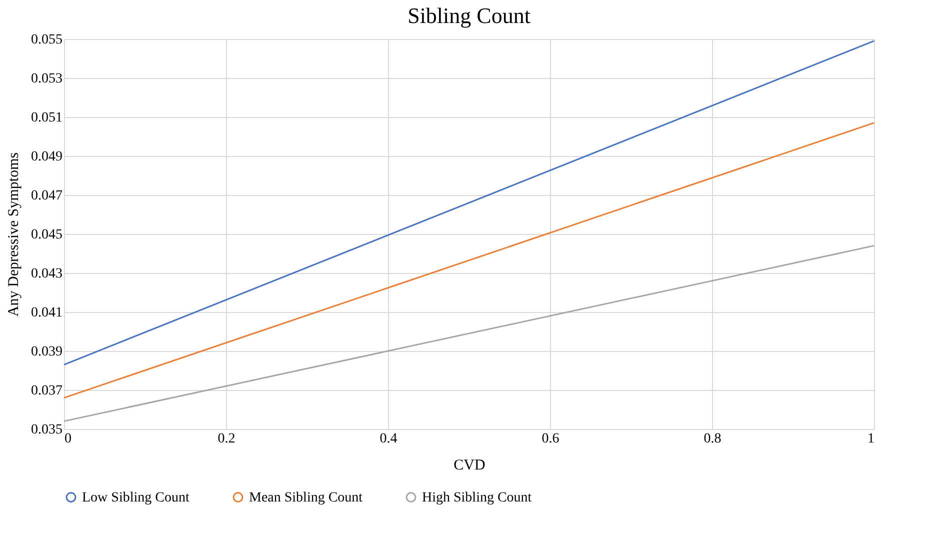  I want to click on x-tick-label: 0, so click(68, 439).